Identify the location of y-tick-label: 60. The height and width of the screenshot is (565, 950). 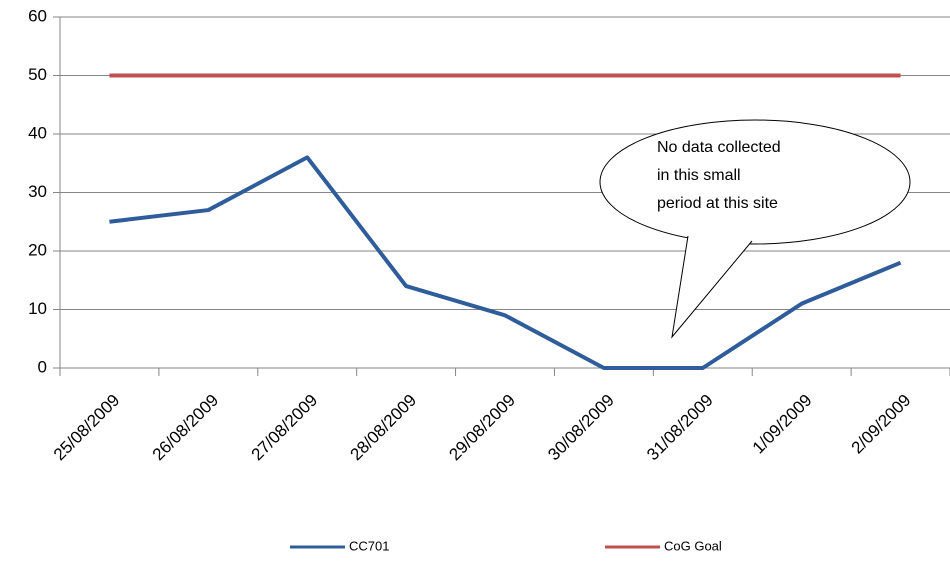
(37, 15).